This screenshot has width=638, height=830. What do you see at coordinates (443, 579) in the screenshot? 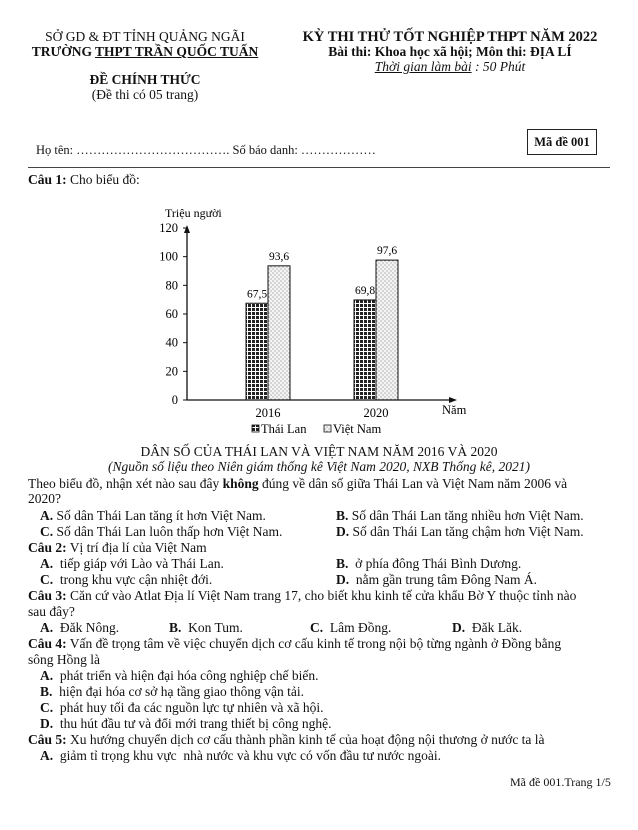
I see `option-text: nằm gần trung tâm Đông Nam Á.` at bounding box center [443, 579].